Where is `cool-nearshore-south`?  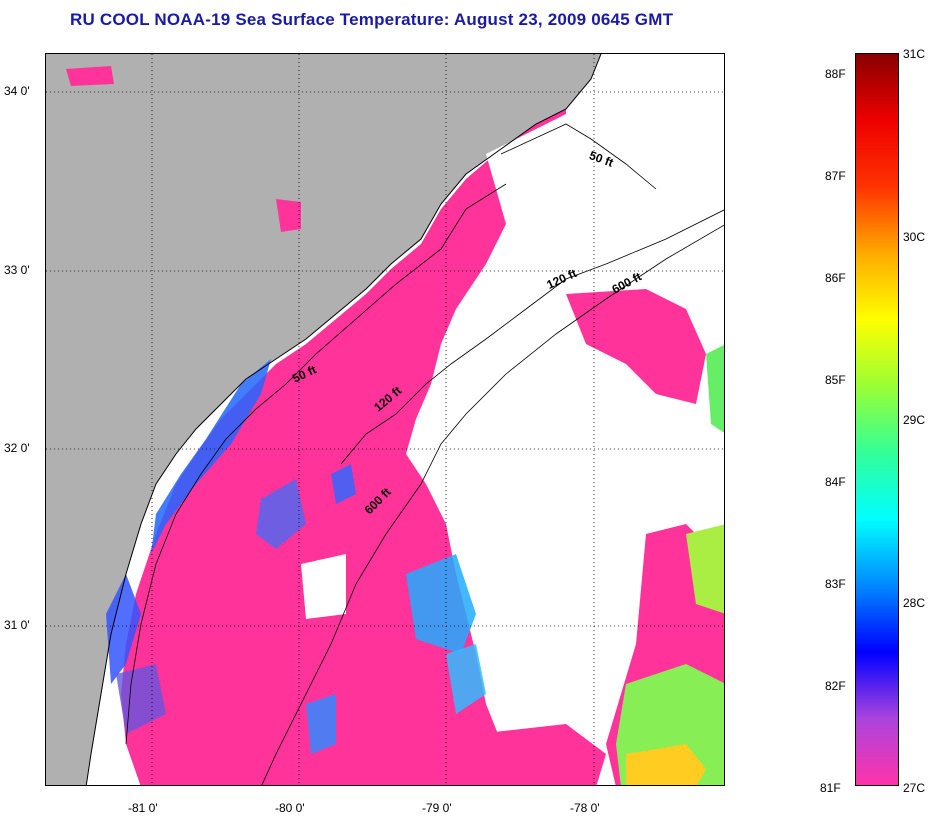
cool-nearshore-south is located at coordinates (123, 629).